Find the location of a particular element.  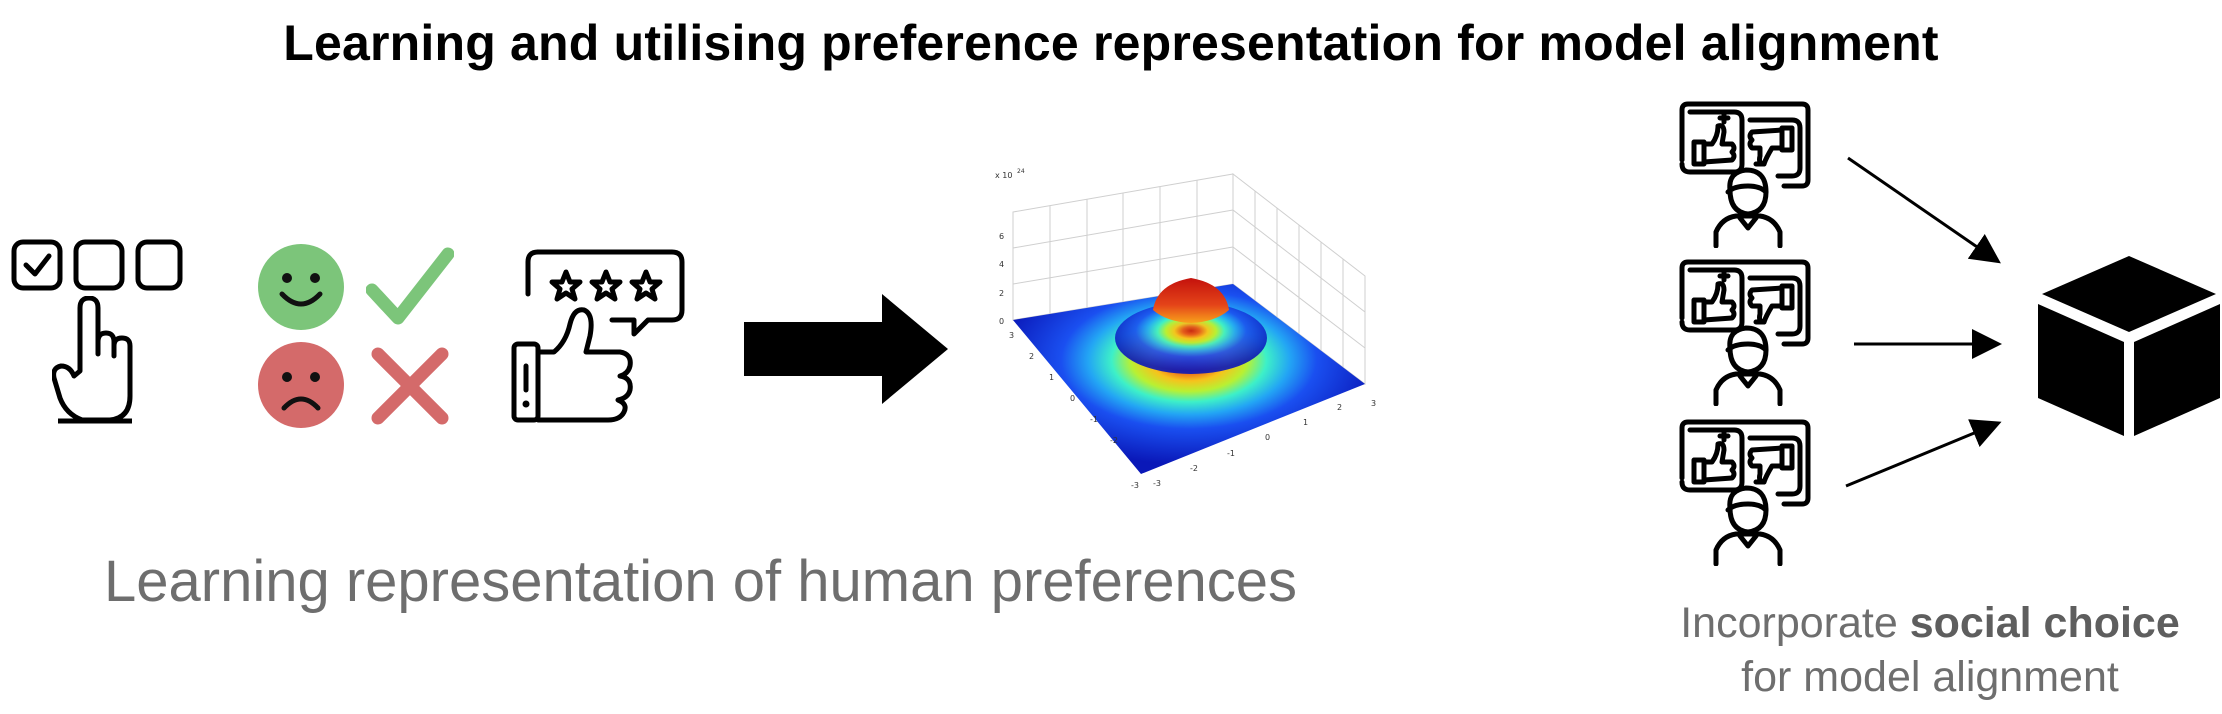

svg-text: 4 is located at coordinates (1001, 264).